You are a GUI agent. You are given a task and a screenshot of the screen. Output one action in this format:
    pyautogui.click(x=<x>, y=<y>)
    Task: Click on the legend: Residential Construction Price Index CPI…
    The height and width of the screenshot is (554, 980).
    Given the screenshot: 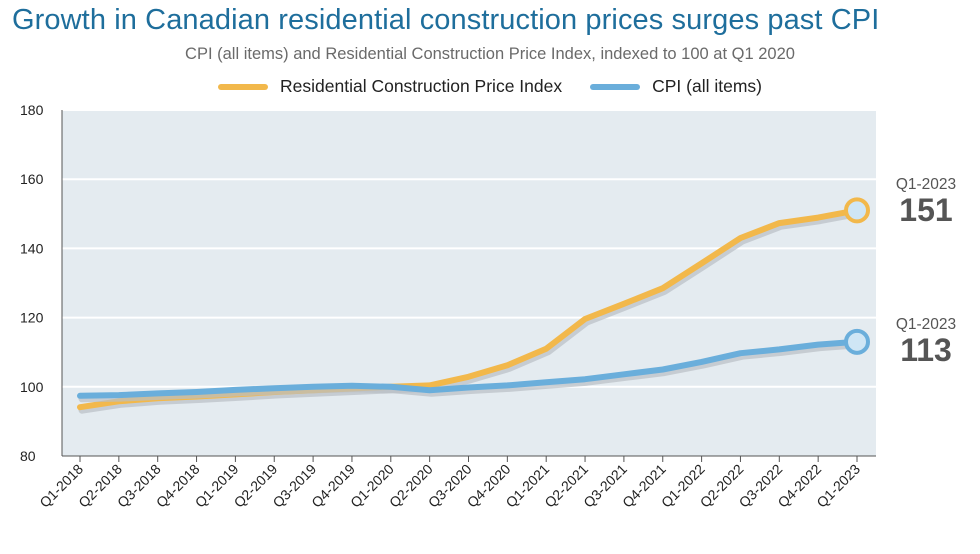 What is the action you would take?
    pyautogui.click(x=490, y=86)
    